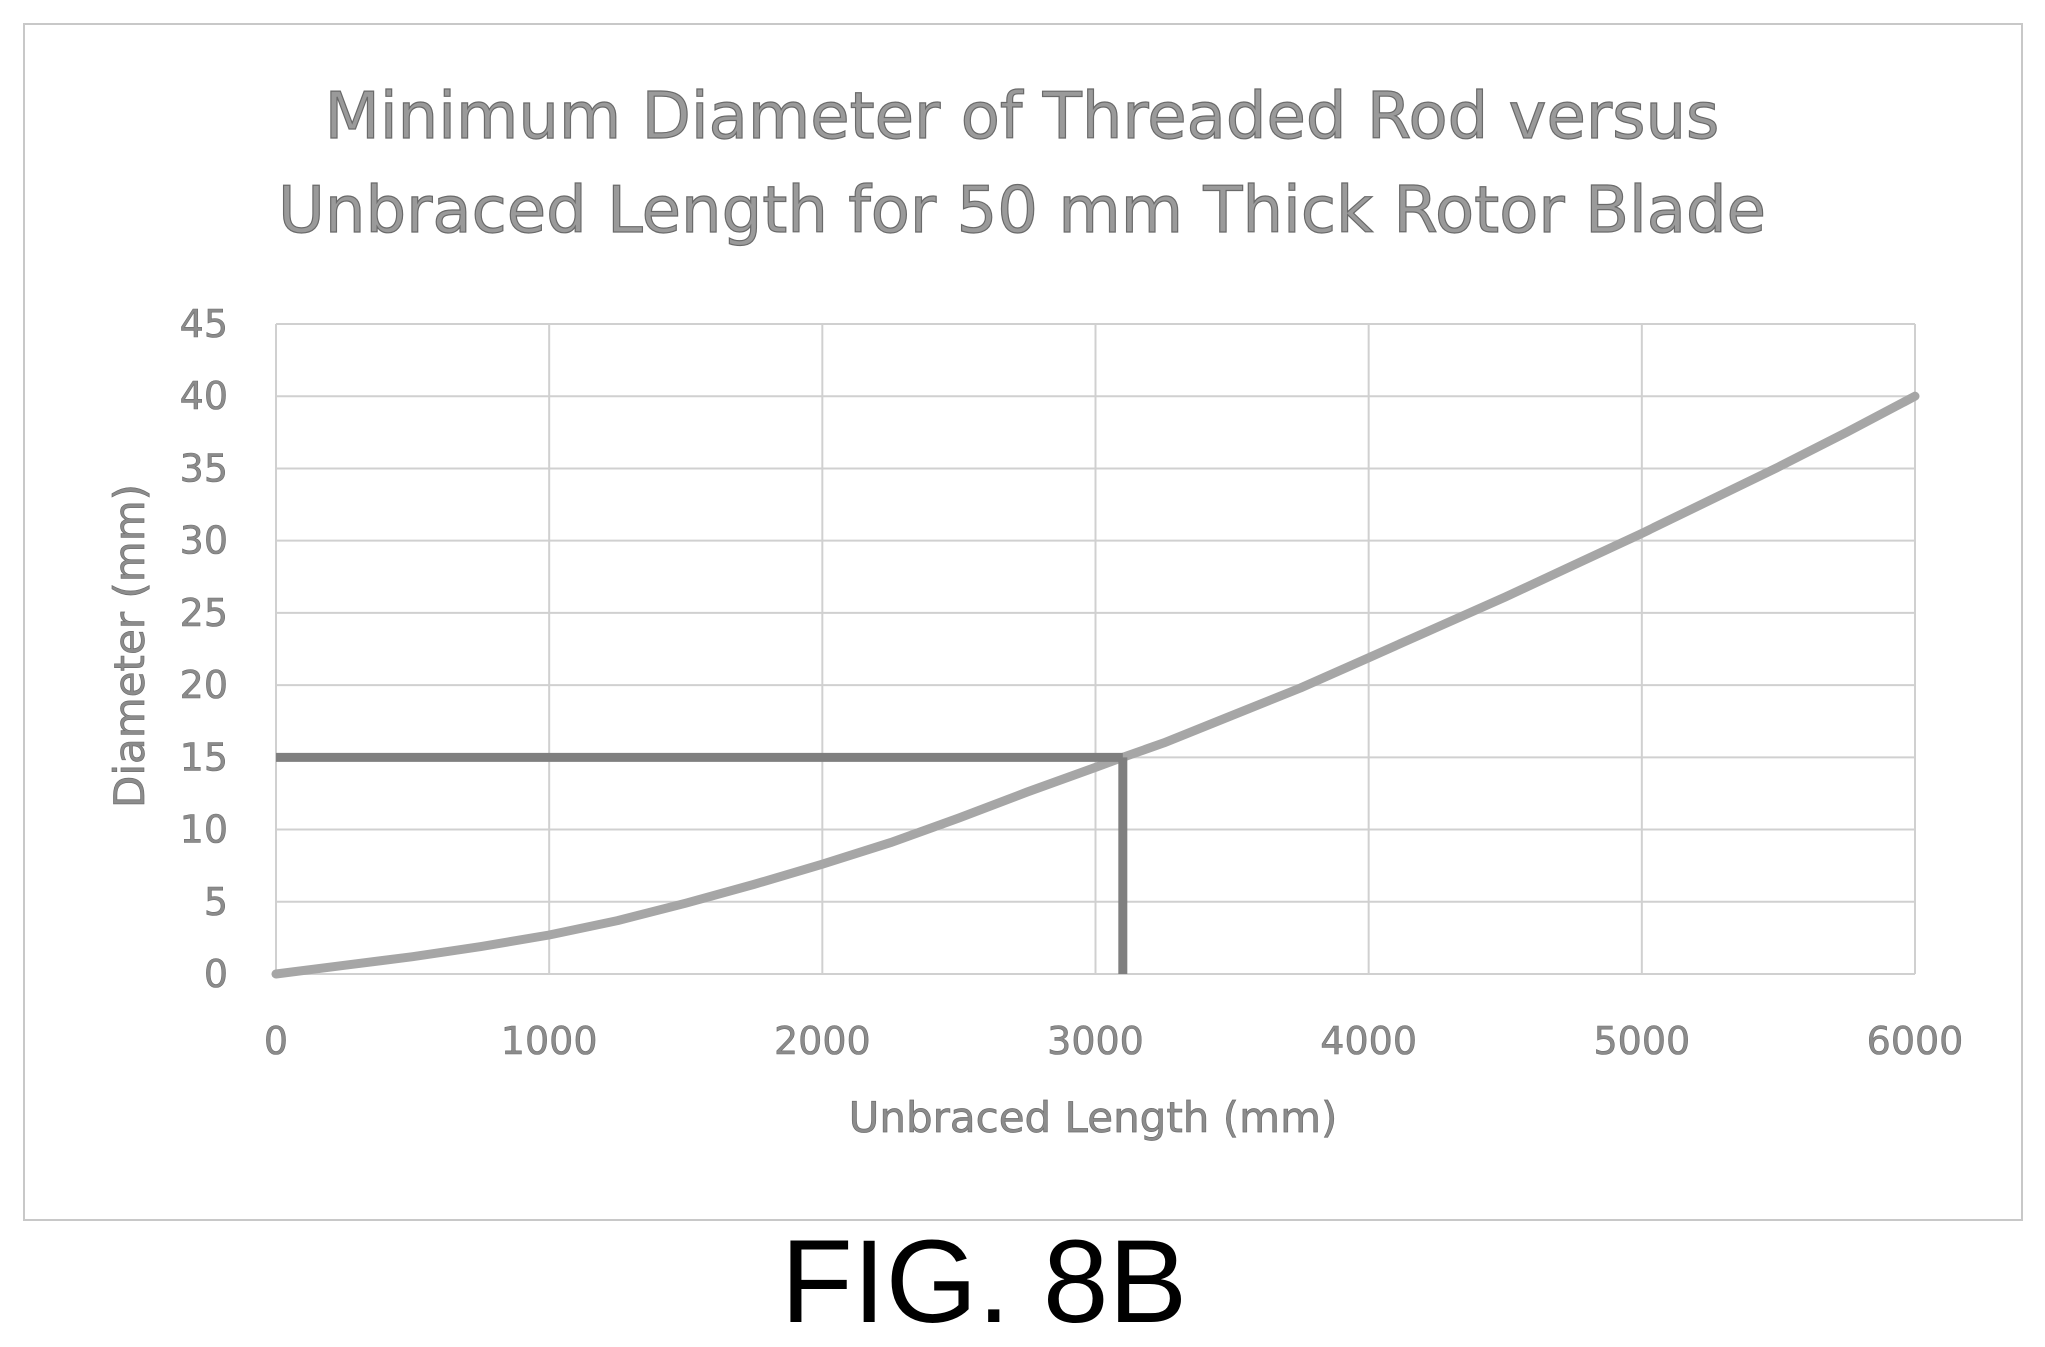 This screenshot has width=2045, height=1347. I want to click on y-tick-label: 0, so click(216, 974).